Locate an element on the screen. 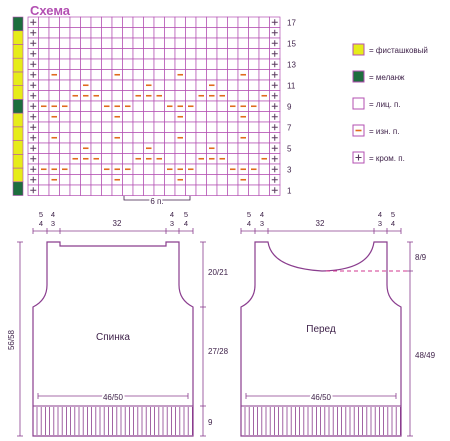 Image resolution: width=450 pixels, height=441 pixels. dim-label: 5 is located at coordinates (393, 214).